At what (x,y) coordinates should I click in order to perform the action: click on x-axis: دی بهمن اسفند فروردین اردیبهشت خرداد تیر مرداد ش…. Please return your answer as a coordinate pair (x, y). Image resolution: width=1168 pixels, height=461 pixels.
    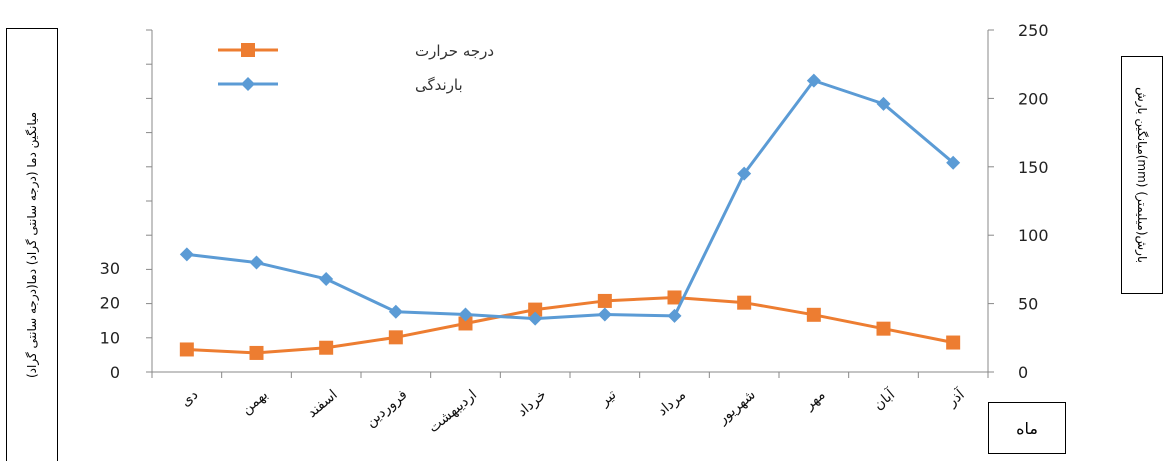
    Looking at the image, I should click on (570, 403).